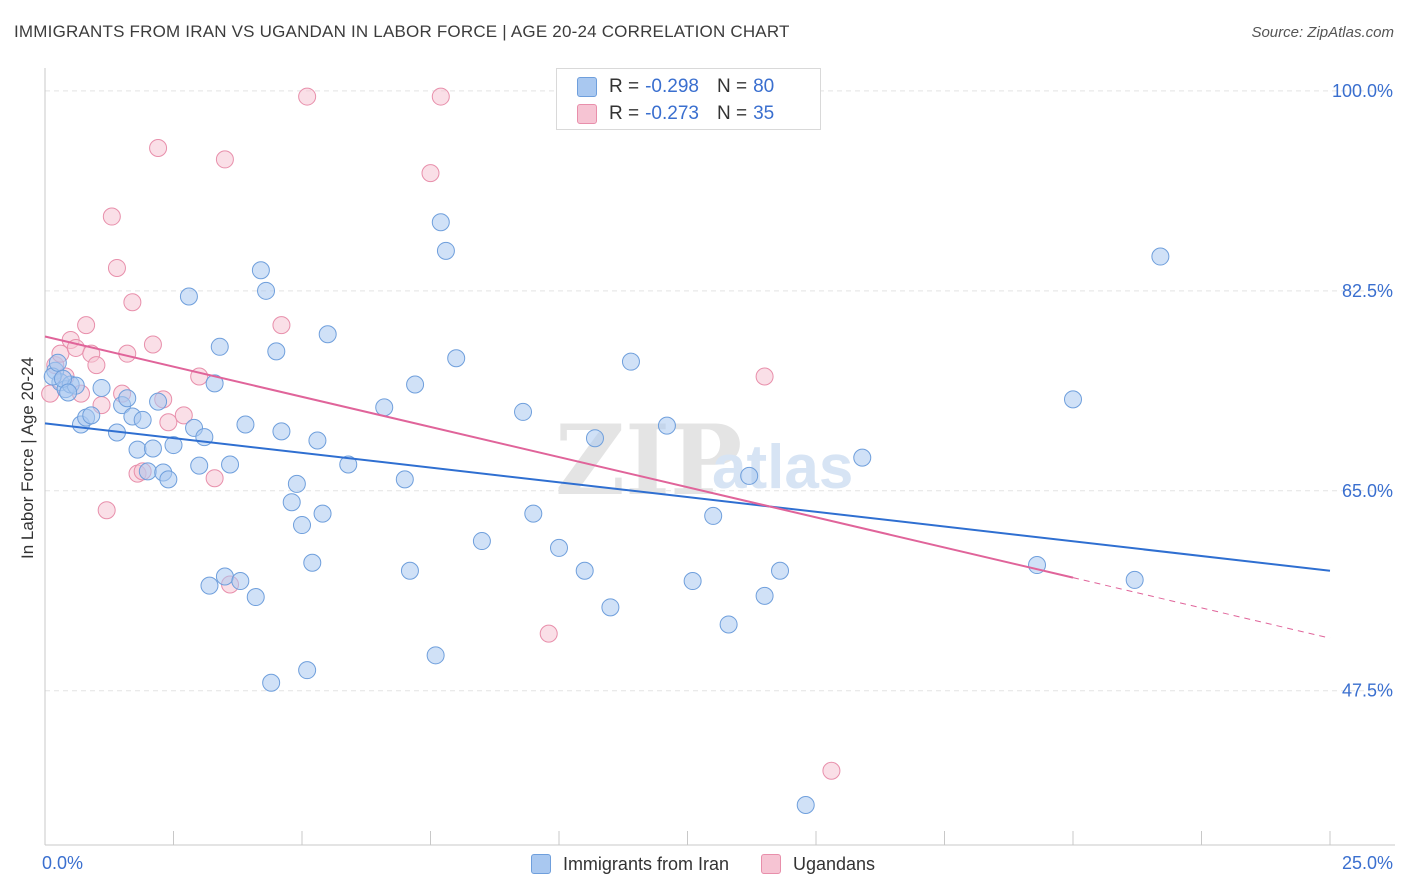 This screenshot has height=892, width=1406. What do you see at coordinates (672, 86) in the screenshot?
I see `legend-r-value-iran: -0.298` at bounding box center [672, 86].